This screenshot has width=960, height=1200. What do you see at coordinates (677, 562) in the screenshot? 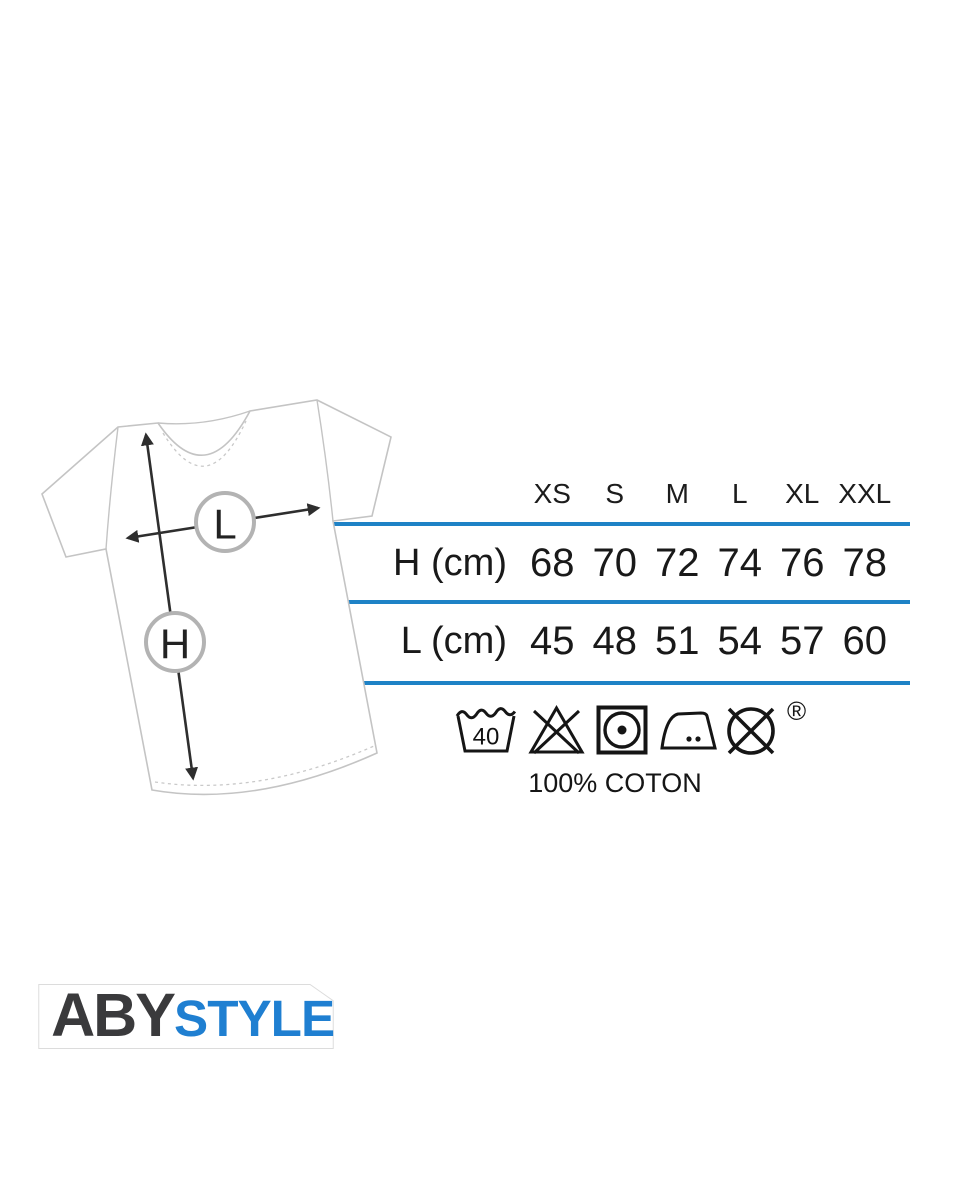
I see `height-value-cell: 72` at bounding box center [677, 562].